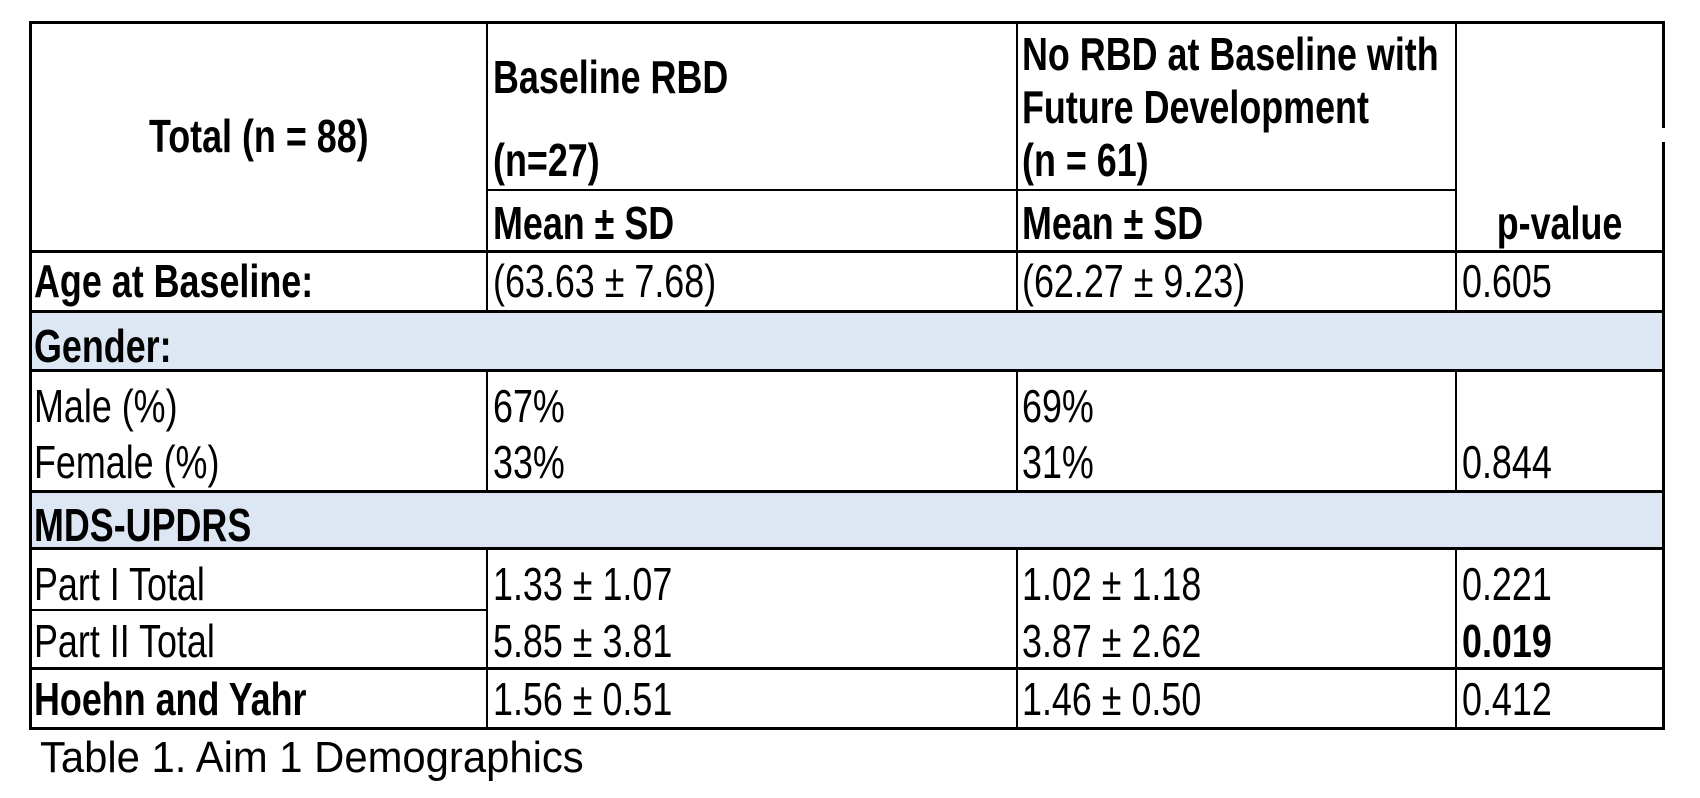  I want to click on header-total: Total (n = 88), so click(259, 136).